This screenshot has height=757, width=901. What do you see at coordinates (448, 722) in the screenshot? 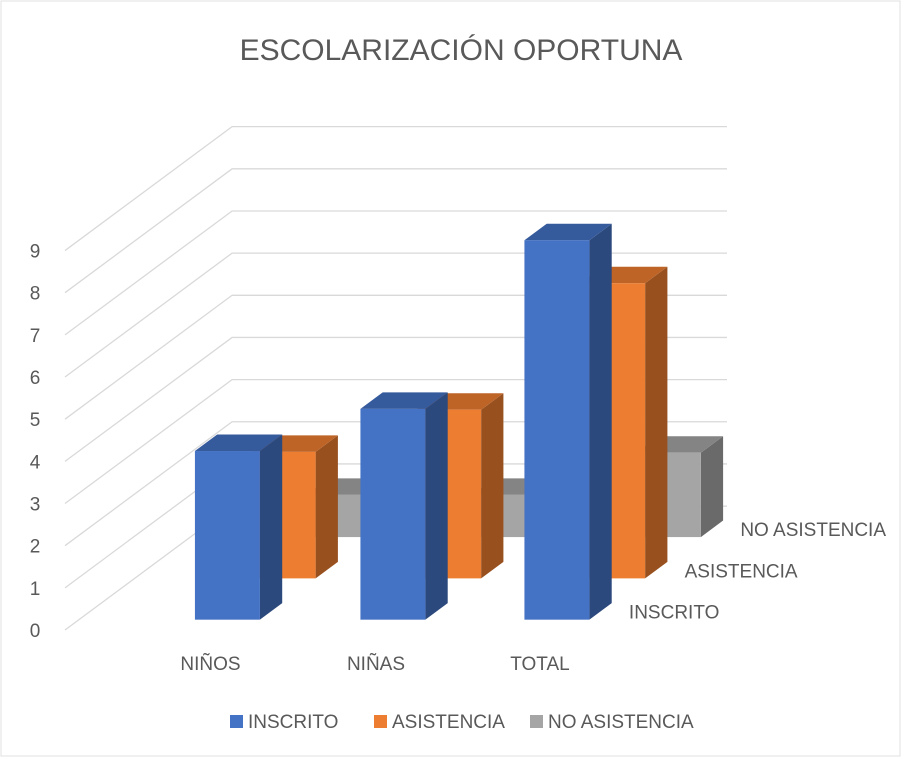
I see `legend-label: ASISTENCIA` at bounding box center [448, 722].